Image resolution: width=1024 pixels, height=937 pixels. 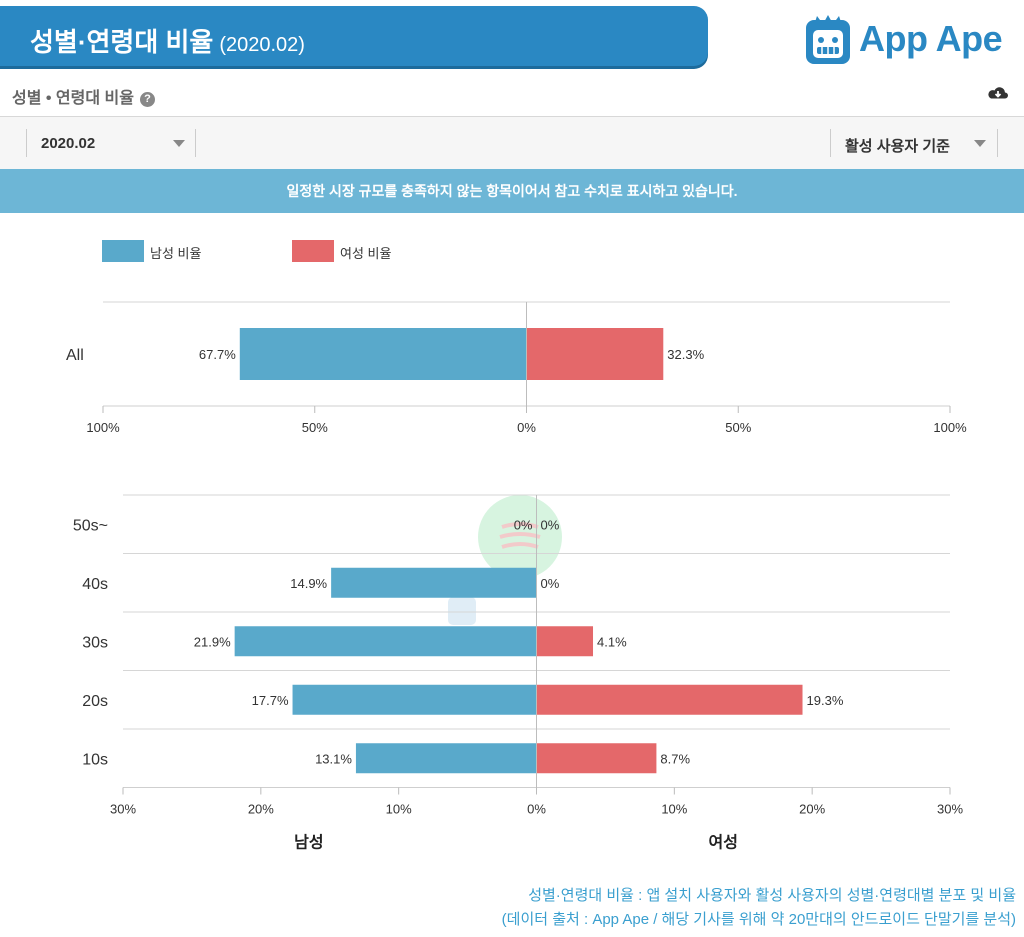 I want to click on data-label-female: 19.3%, so click(x=825, y=700).